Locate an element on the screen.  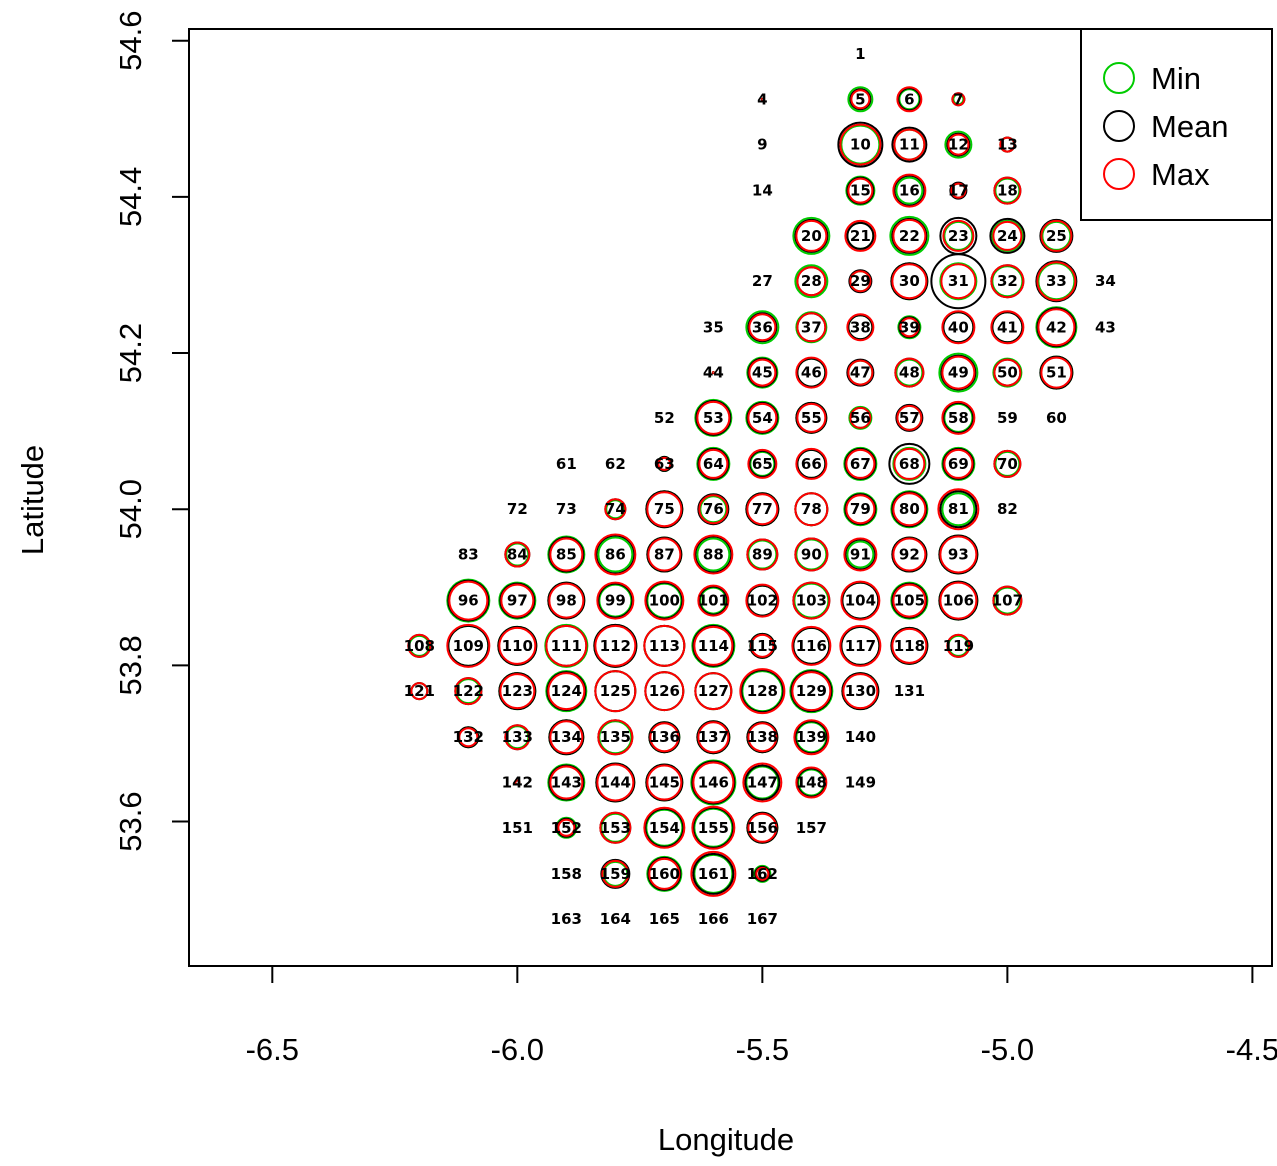
grid-cell-label: 165 is located at coordinates (664, 919).